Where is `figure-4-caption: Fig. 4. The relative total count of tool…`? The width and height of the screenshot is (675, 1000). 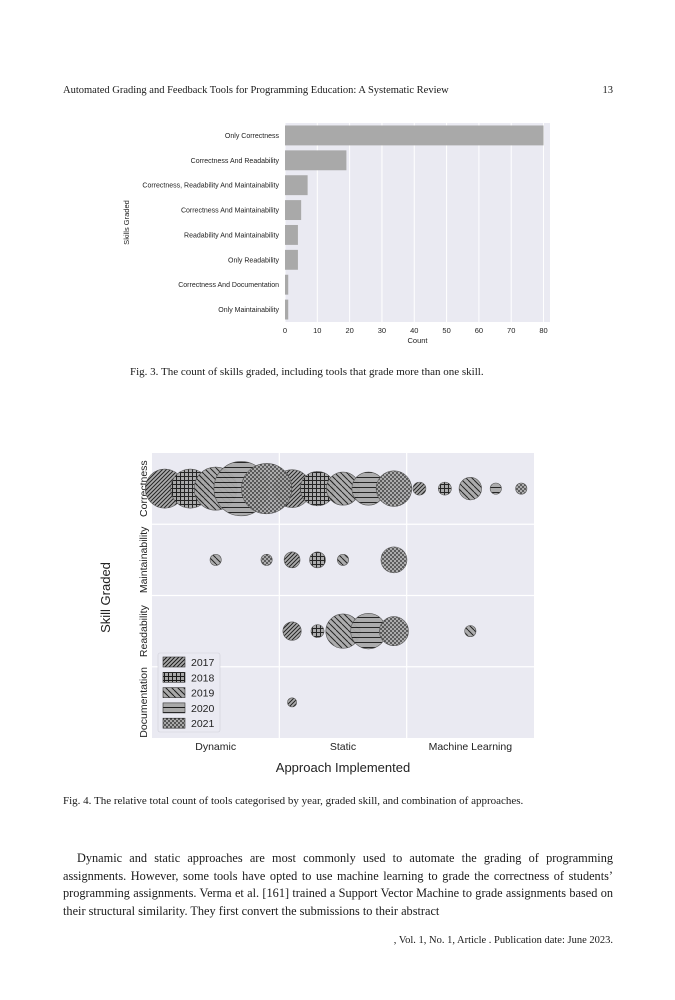
figure-4-caption: Fig. 4. The relative total count of tool… is located at coordinates (293, 801).